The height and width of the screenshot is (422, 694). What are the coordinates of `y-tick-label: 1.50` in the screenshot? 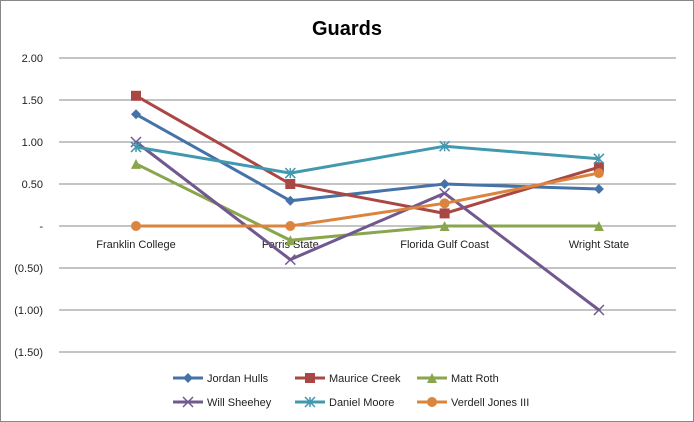 It's located at (32, 101).